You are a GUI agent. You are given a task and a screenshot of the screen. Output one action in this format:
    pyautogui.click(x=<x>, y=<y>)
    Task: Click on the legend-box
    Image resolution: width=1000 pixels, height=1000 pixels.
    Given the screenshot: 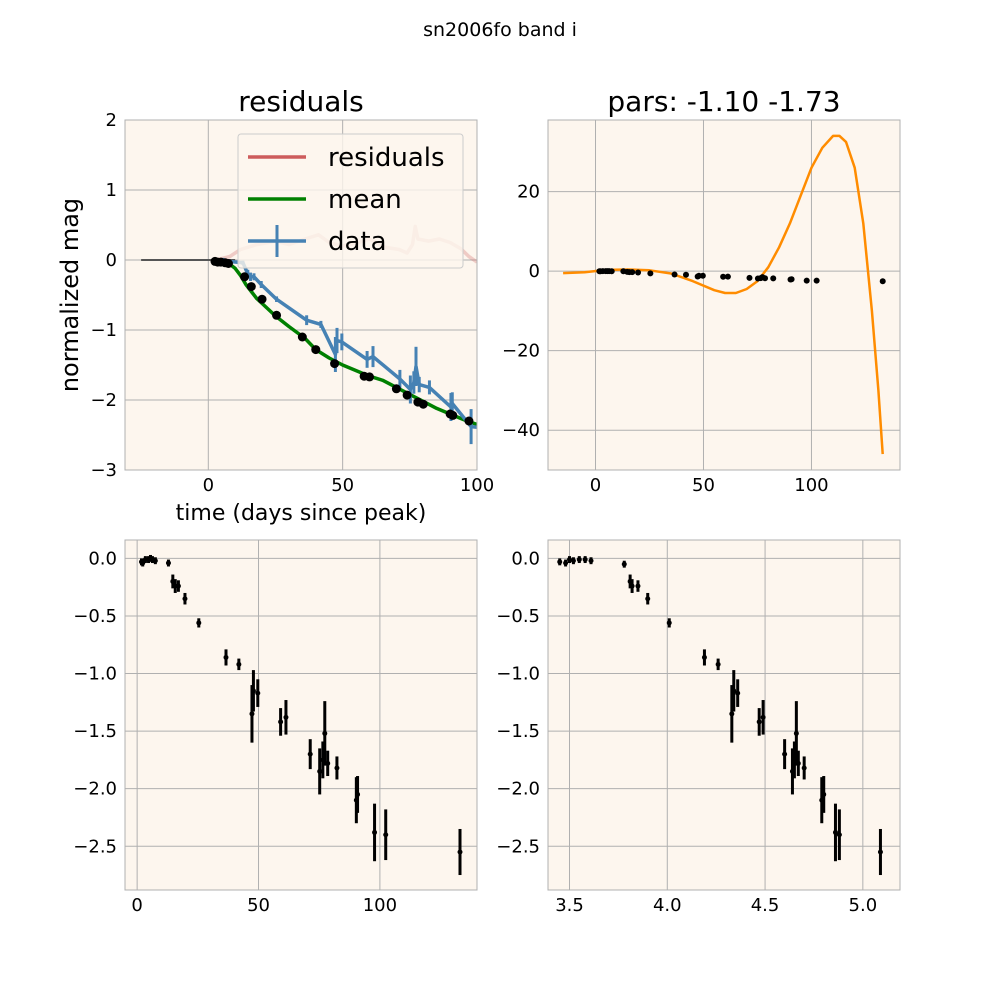 What is the action you would take?
    pyautogui.click(x=350, y=201)
    